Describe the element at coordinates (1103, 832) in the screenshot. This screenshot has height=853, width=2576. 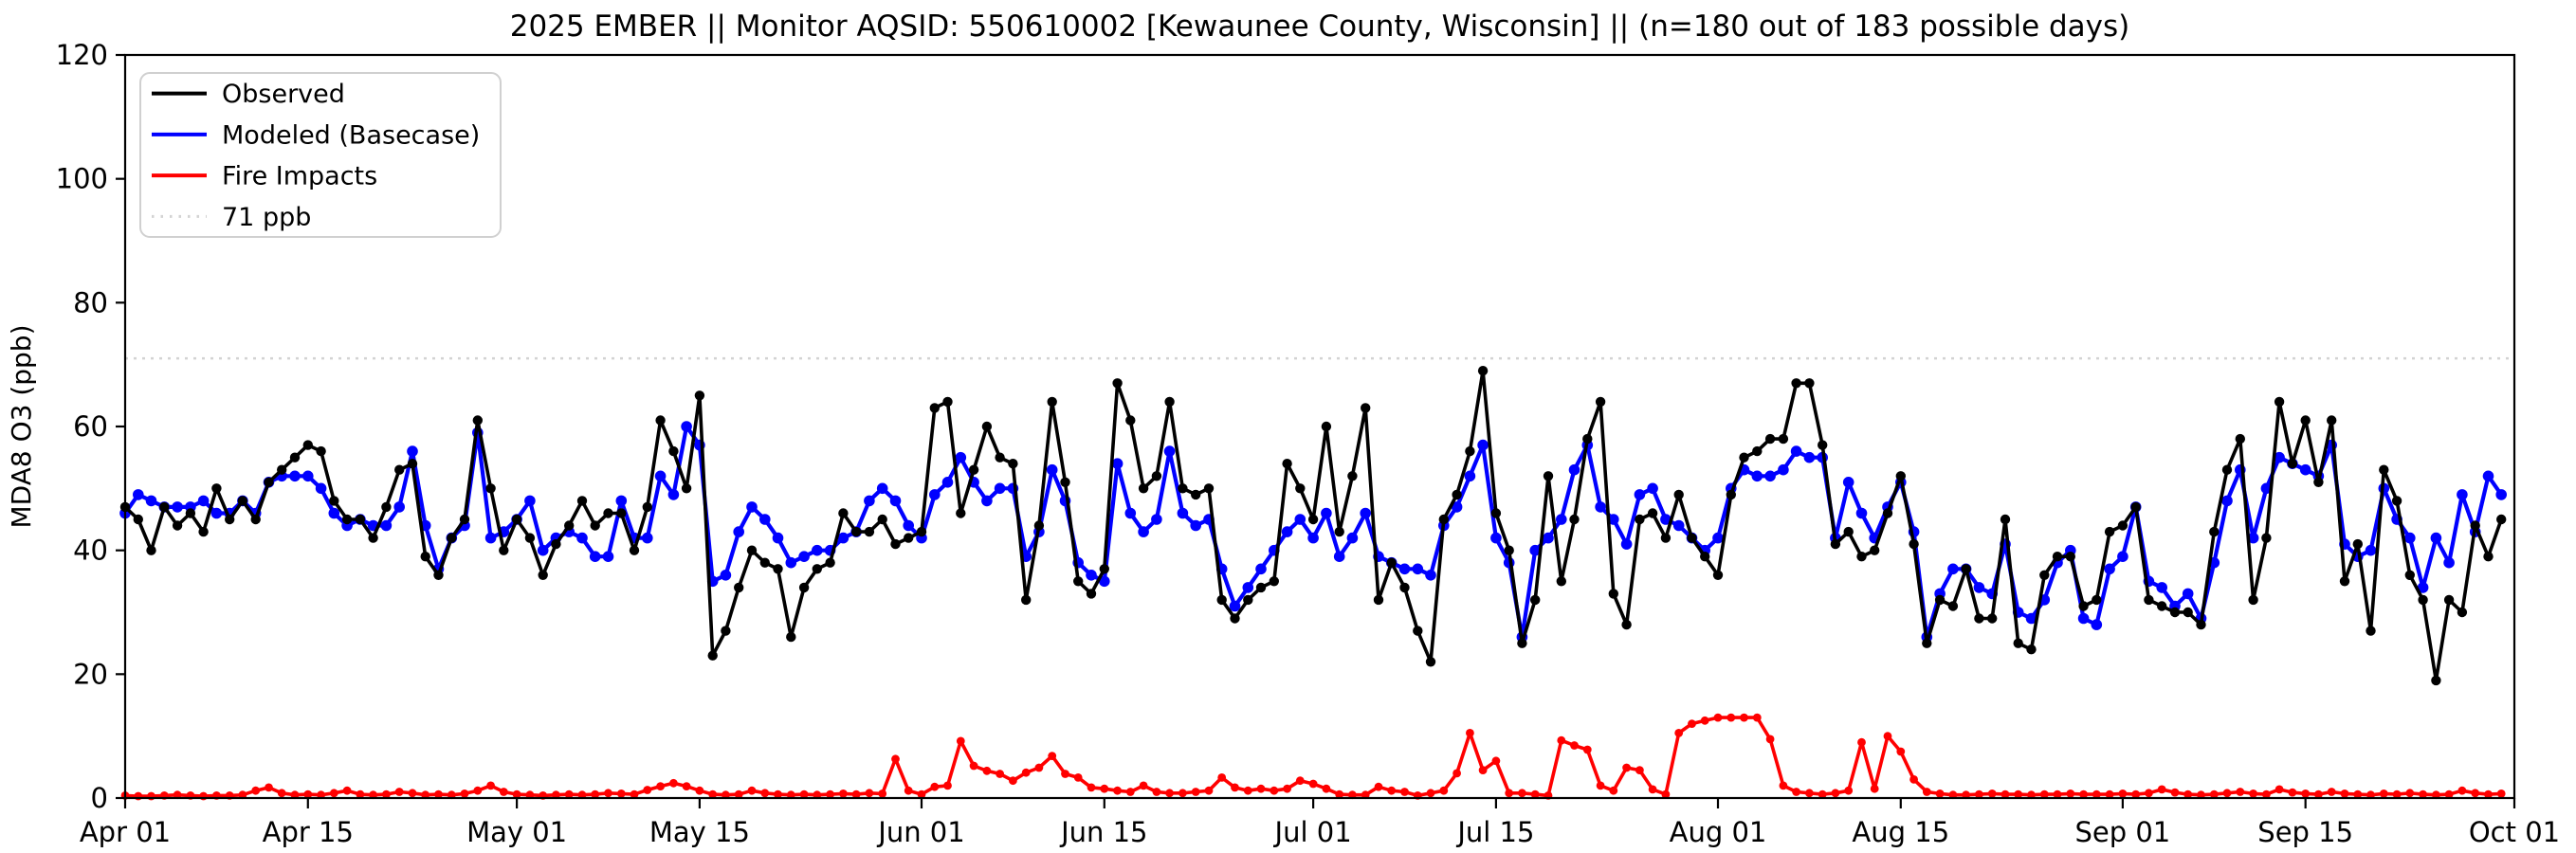
I see `x-tick-label: Jun 15` at that location.